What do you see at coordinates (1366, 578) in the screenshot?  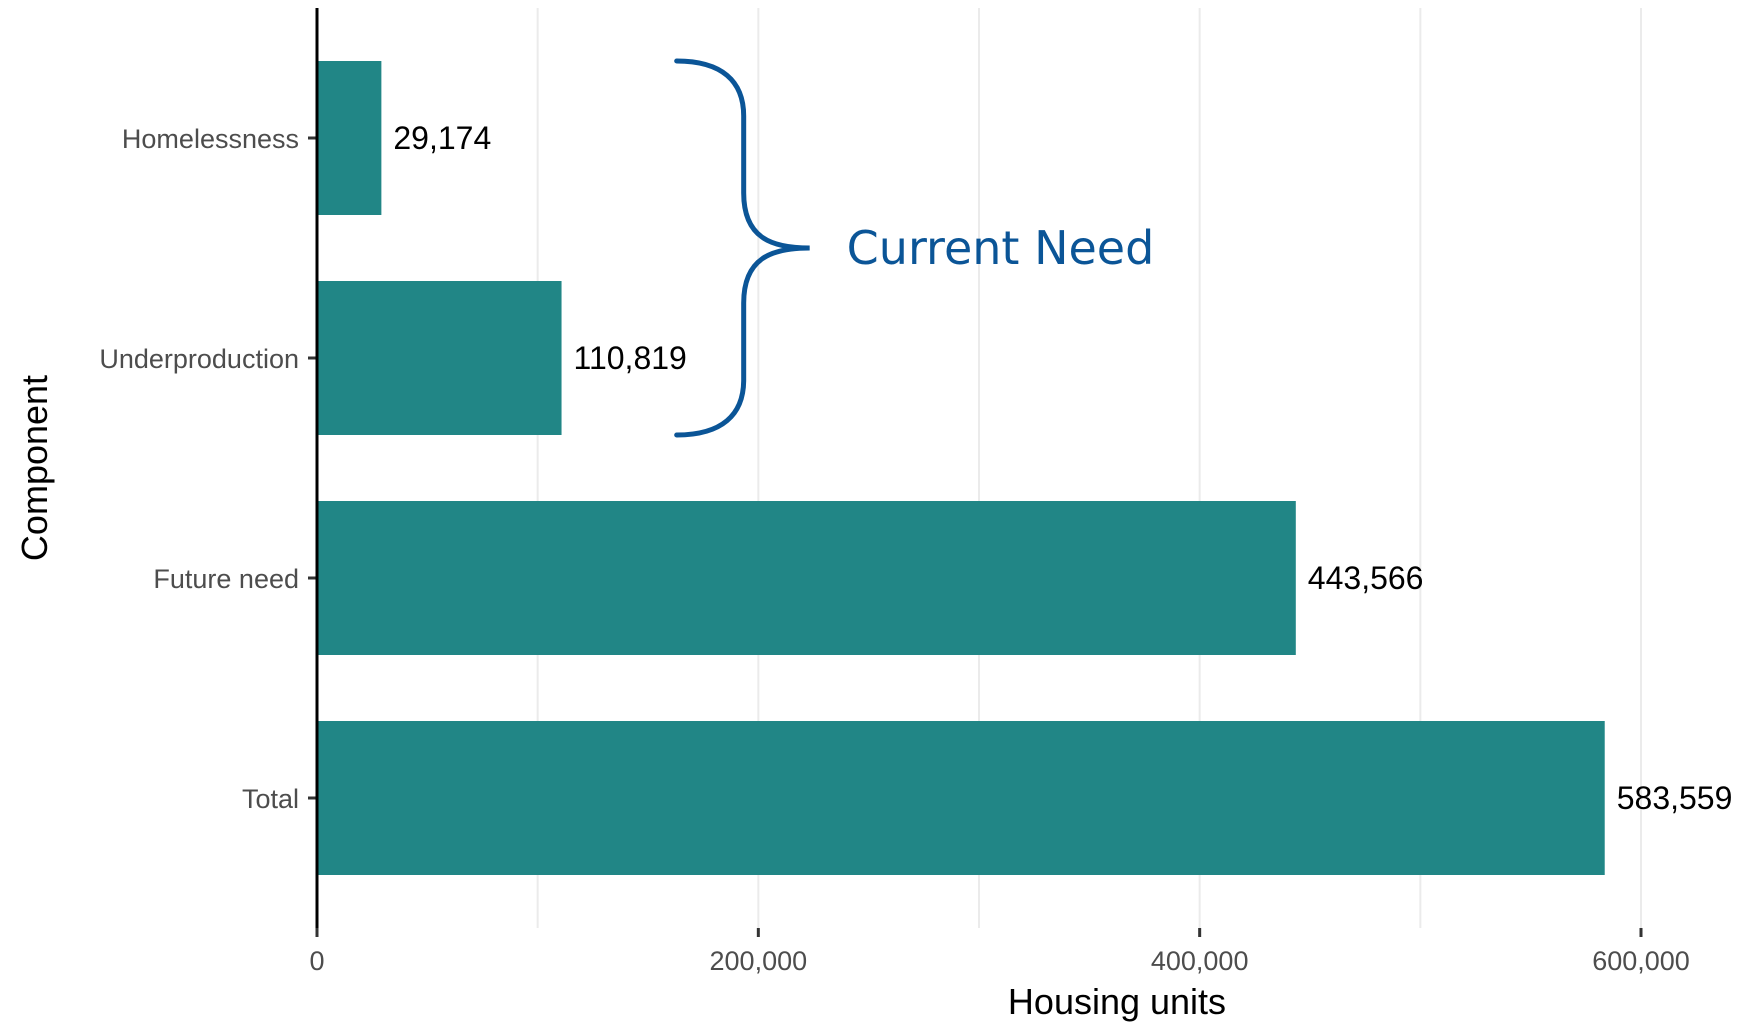 I see `value-label: 443,566` at bounding box center [1366, 578].